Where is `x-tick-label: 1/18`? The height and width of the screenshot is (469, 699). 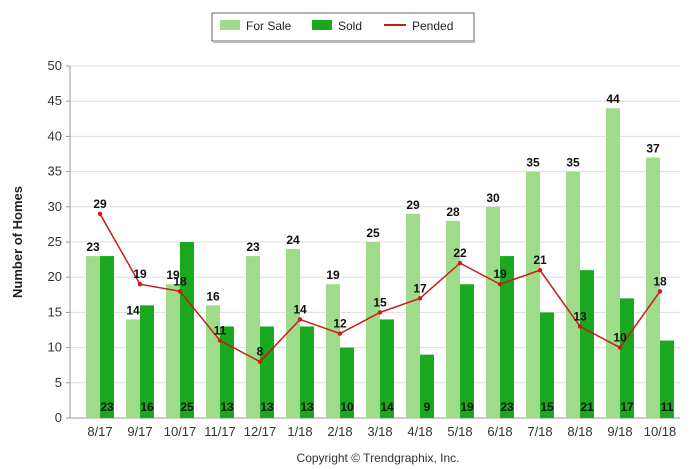
x-tick-label: 1/18 is located at coordinates (299, 431).